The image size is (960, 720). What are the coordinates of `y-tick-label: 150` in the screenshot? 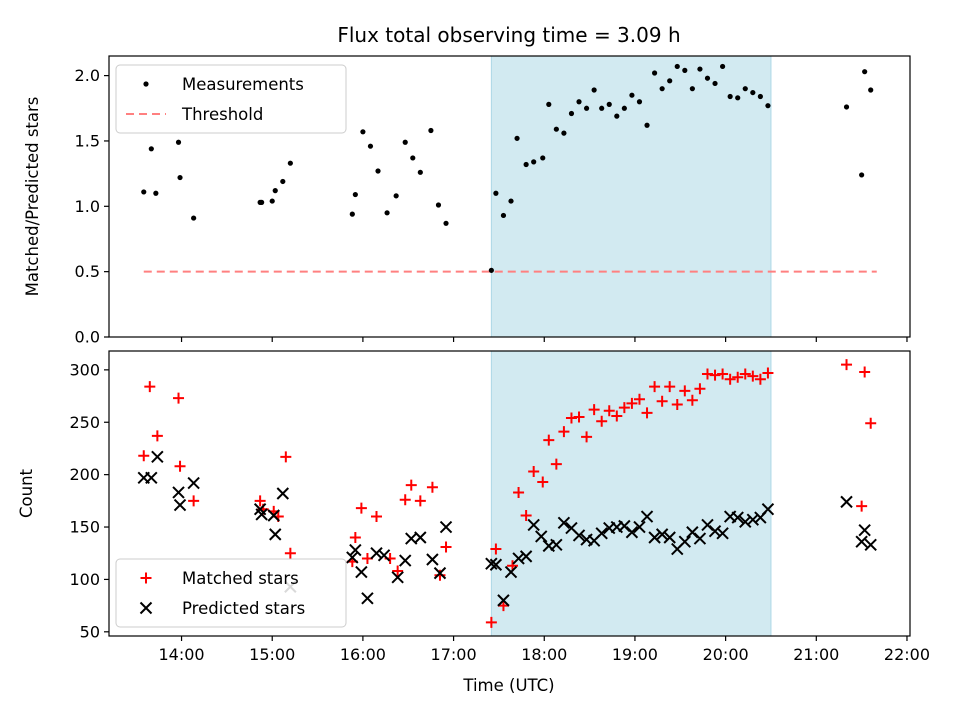 It's located at (84, 527).